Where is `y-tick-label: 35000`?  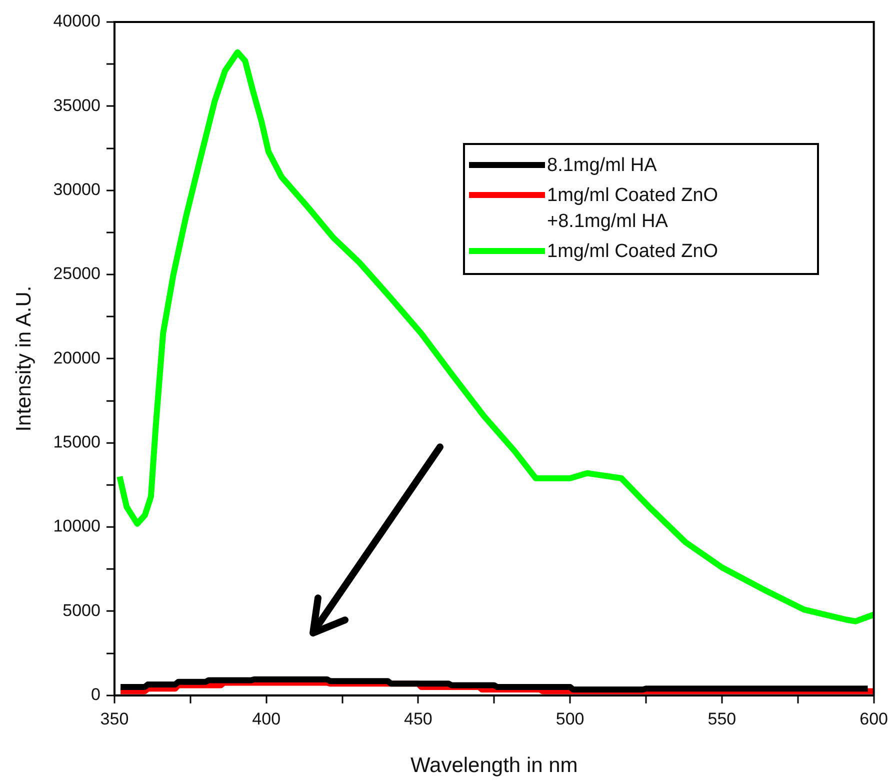 y-tick-label: 35000 is located at coordinates (76, 105).